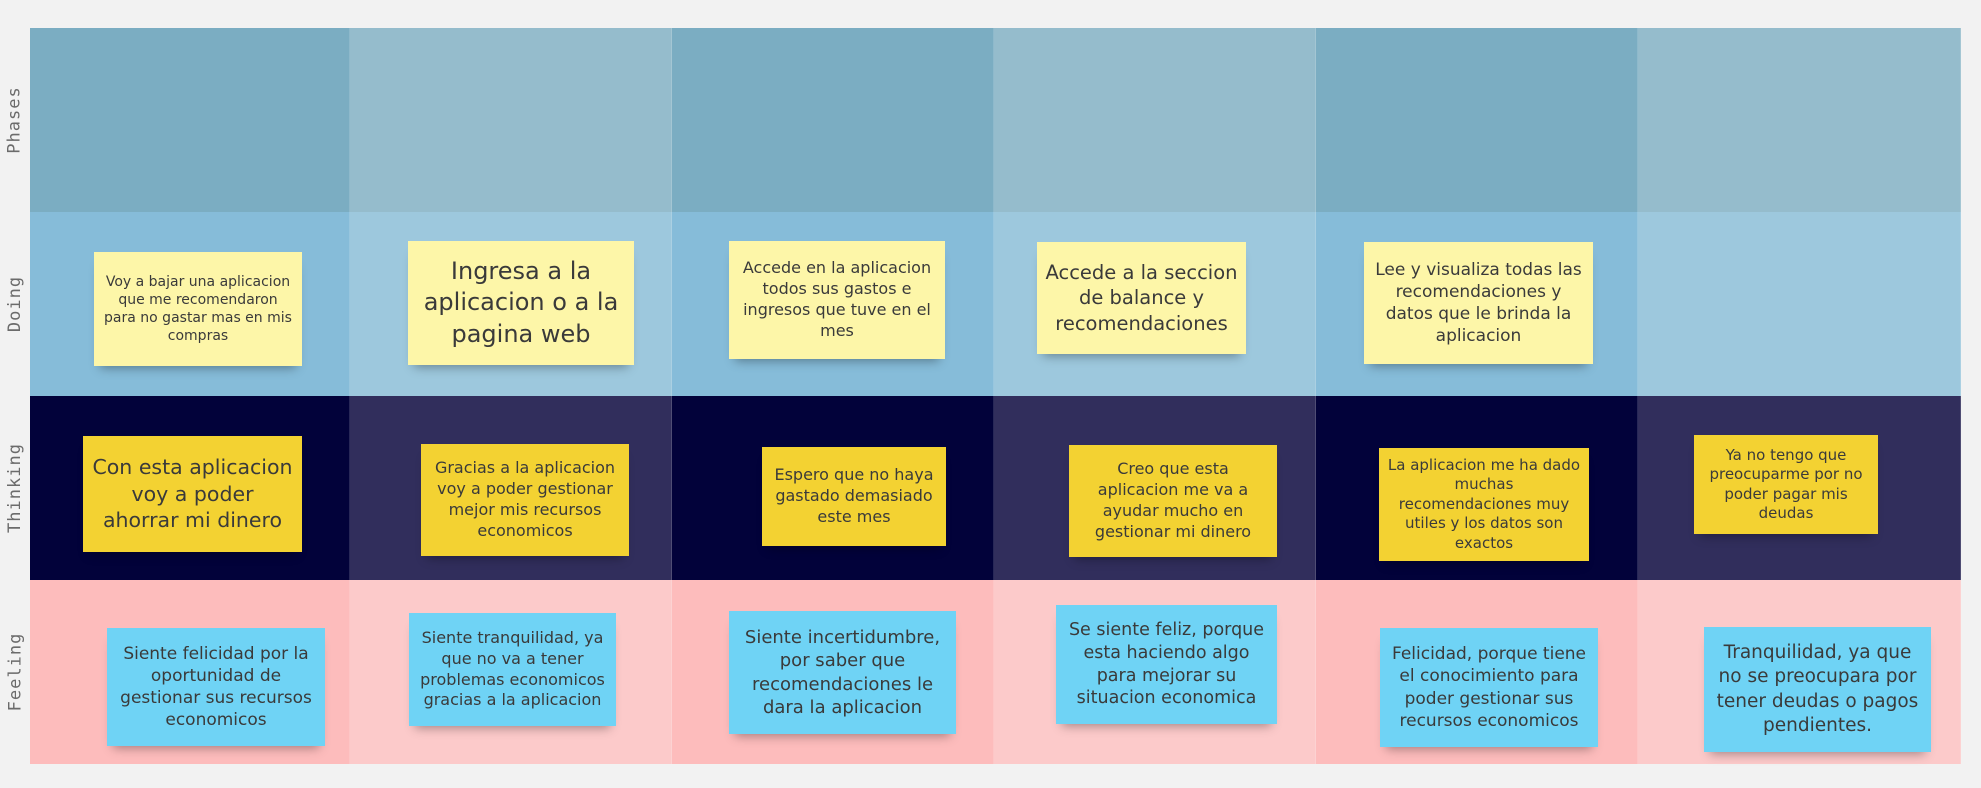  What do you see at coordinates (15, 488) in the screenshot?
I see `row-label-thinking: Thinking` at bounding box center [15, 488].